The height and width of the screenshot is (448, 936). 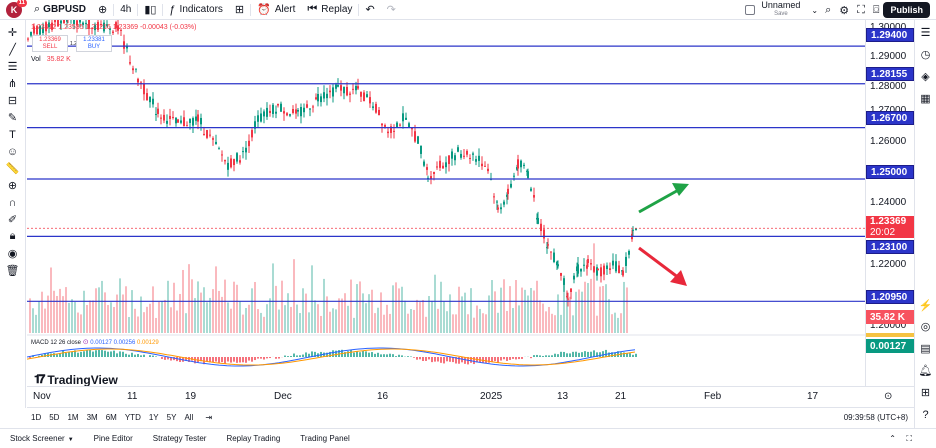 What do you see at coordinates (925, 414) in the screenshot?
I see `help-icon: ?` at bounding box center [925, 414].